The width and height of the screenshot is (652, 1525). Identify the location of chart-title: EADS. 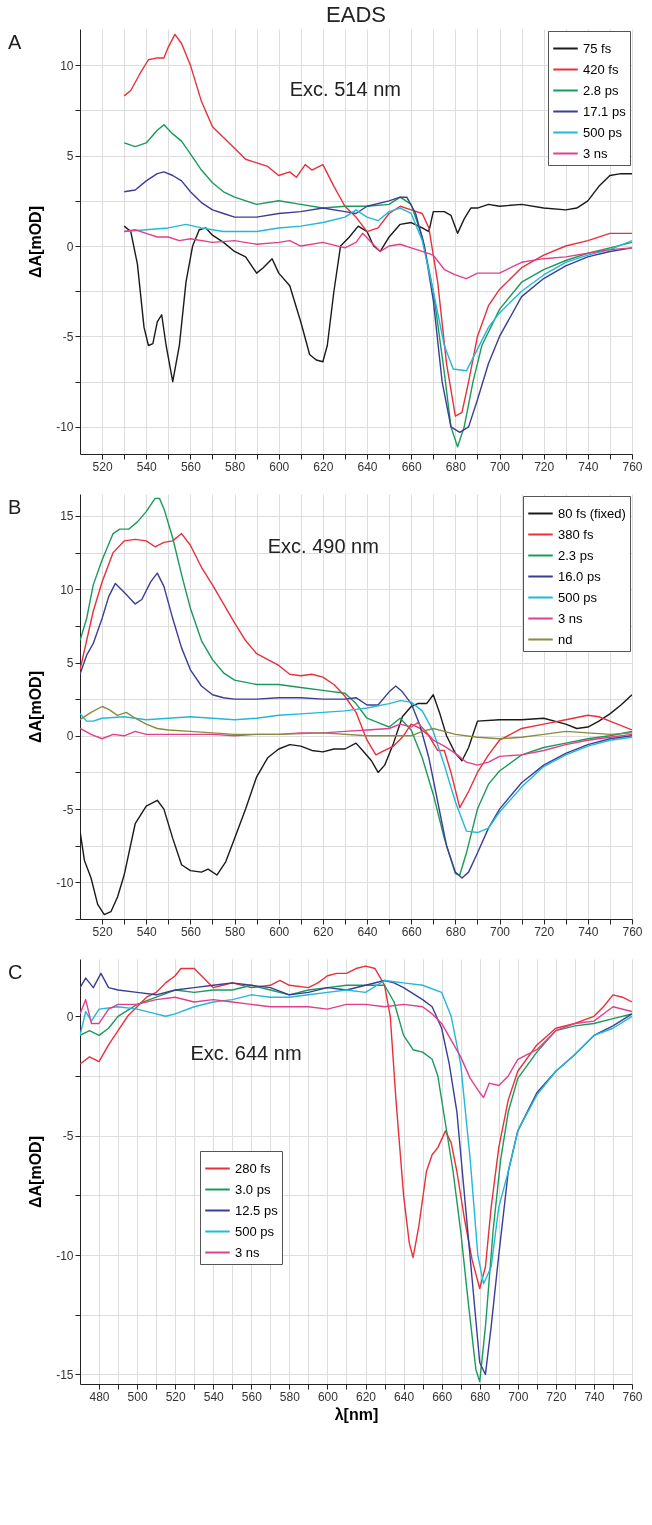
(356, 14).